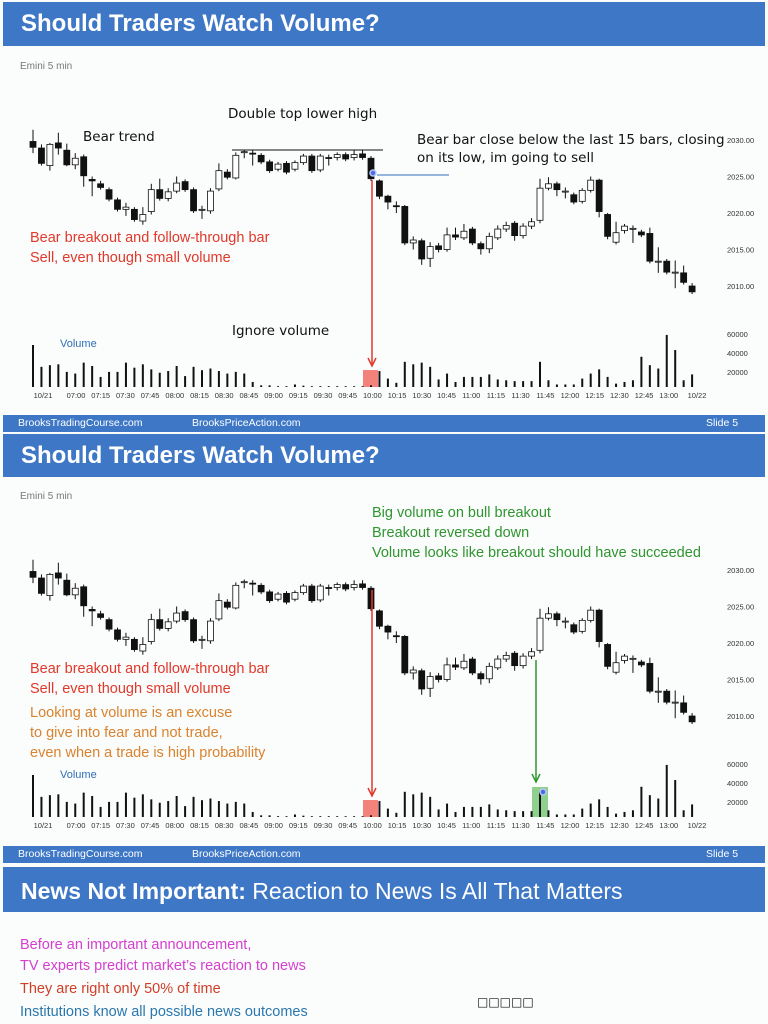  What do you see at coordinates (43, 825) in the screenshot?
I see `time-tick-label: 10/21` at bounding box center [43, 825].